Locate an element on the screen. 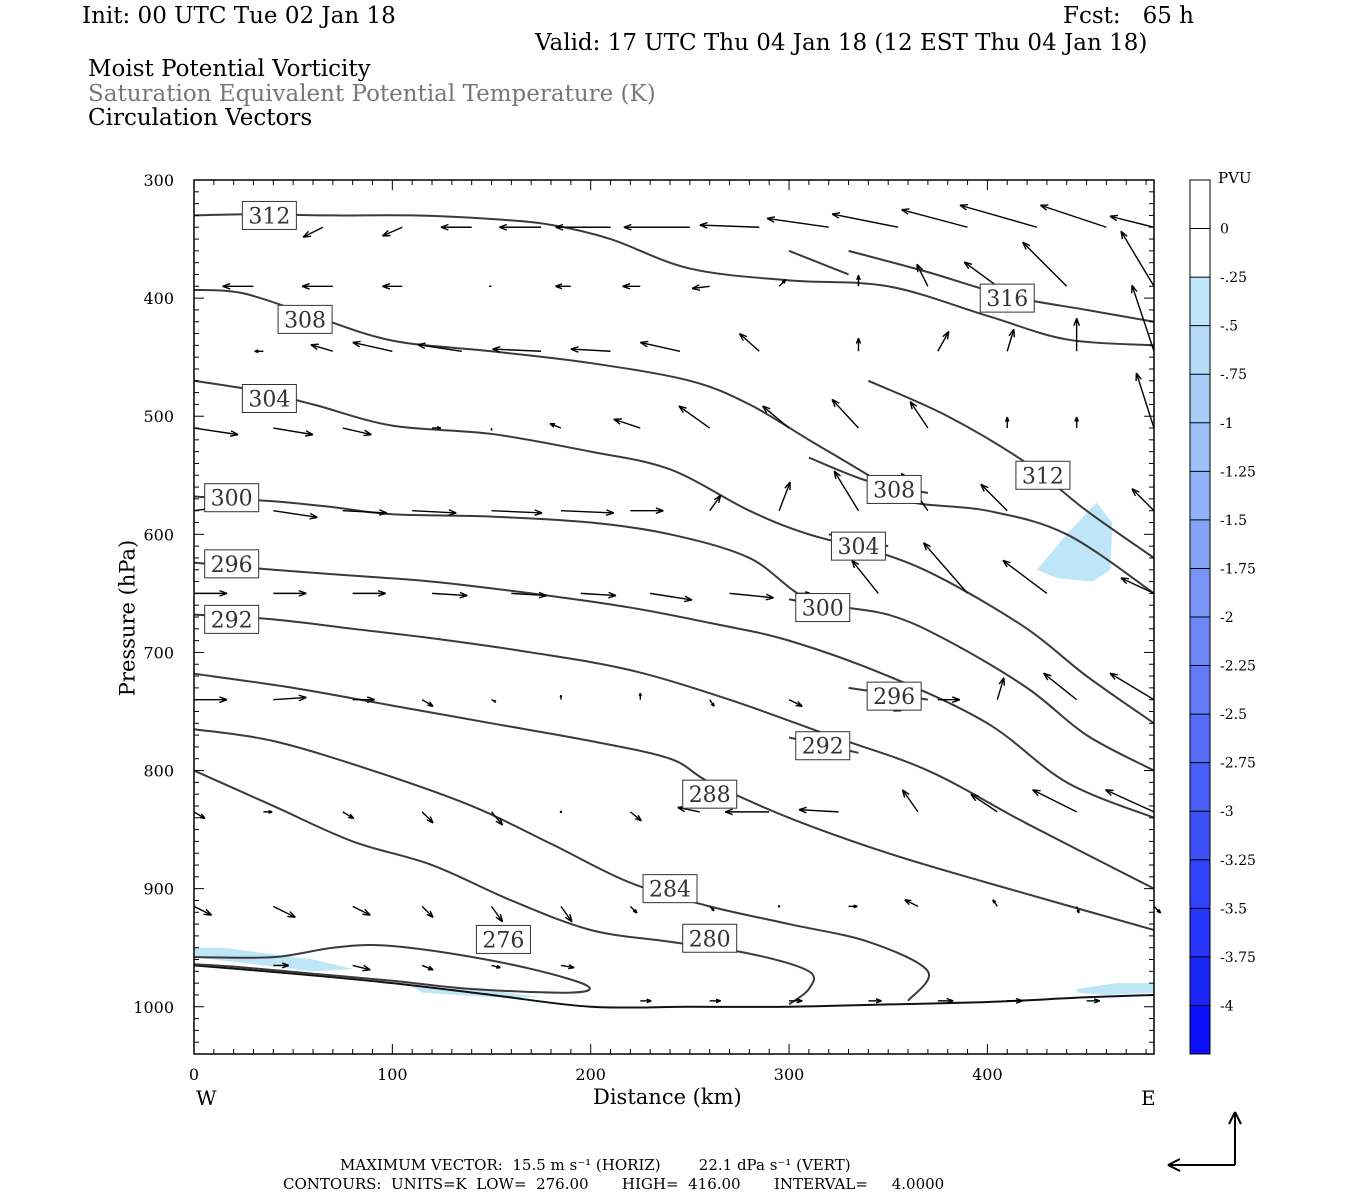  colorbar-label: -1 is located at coordinates (1227, 424).